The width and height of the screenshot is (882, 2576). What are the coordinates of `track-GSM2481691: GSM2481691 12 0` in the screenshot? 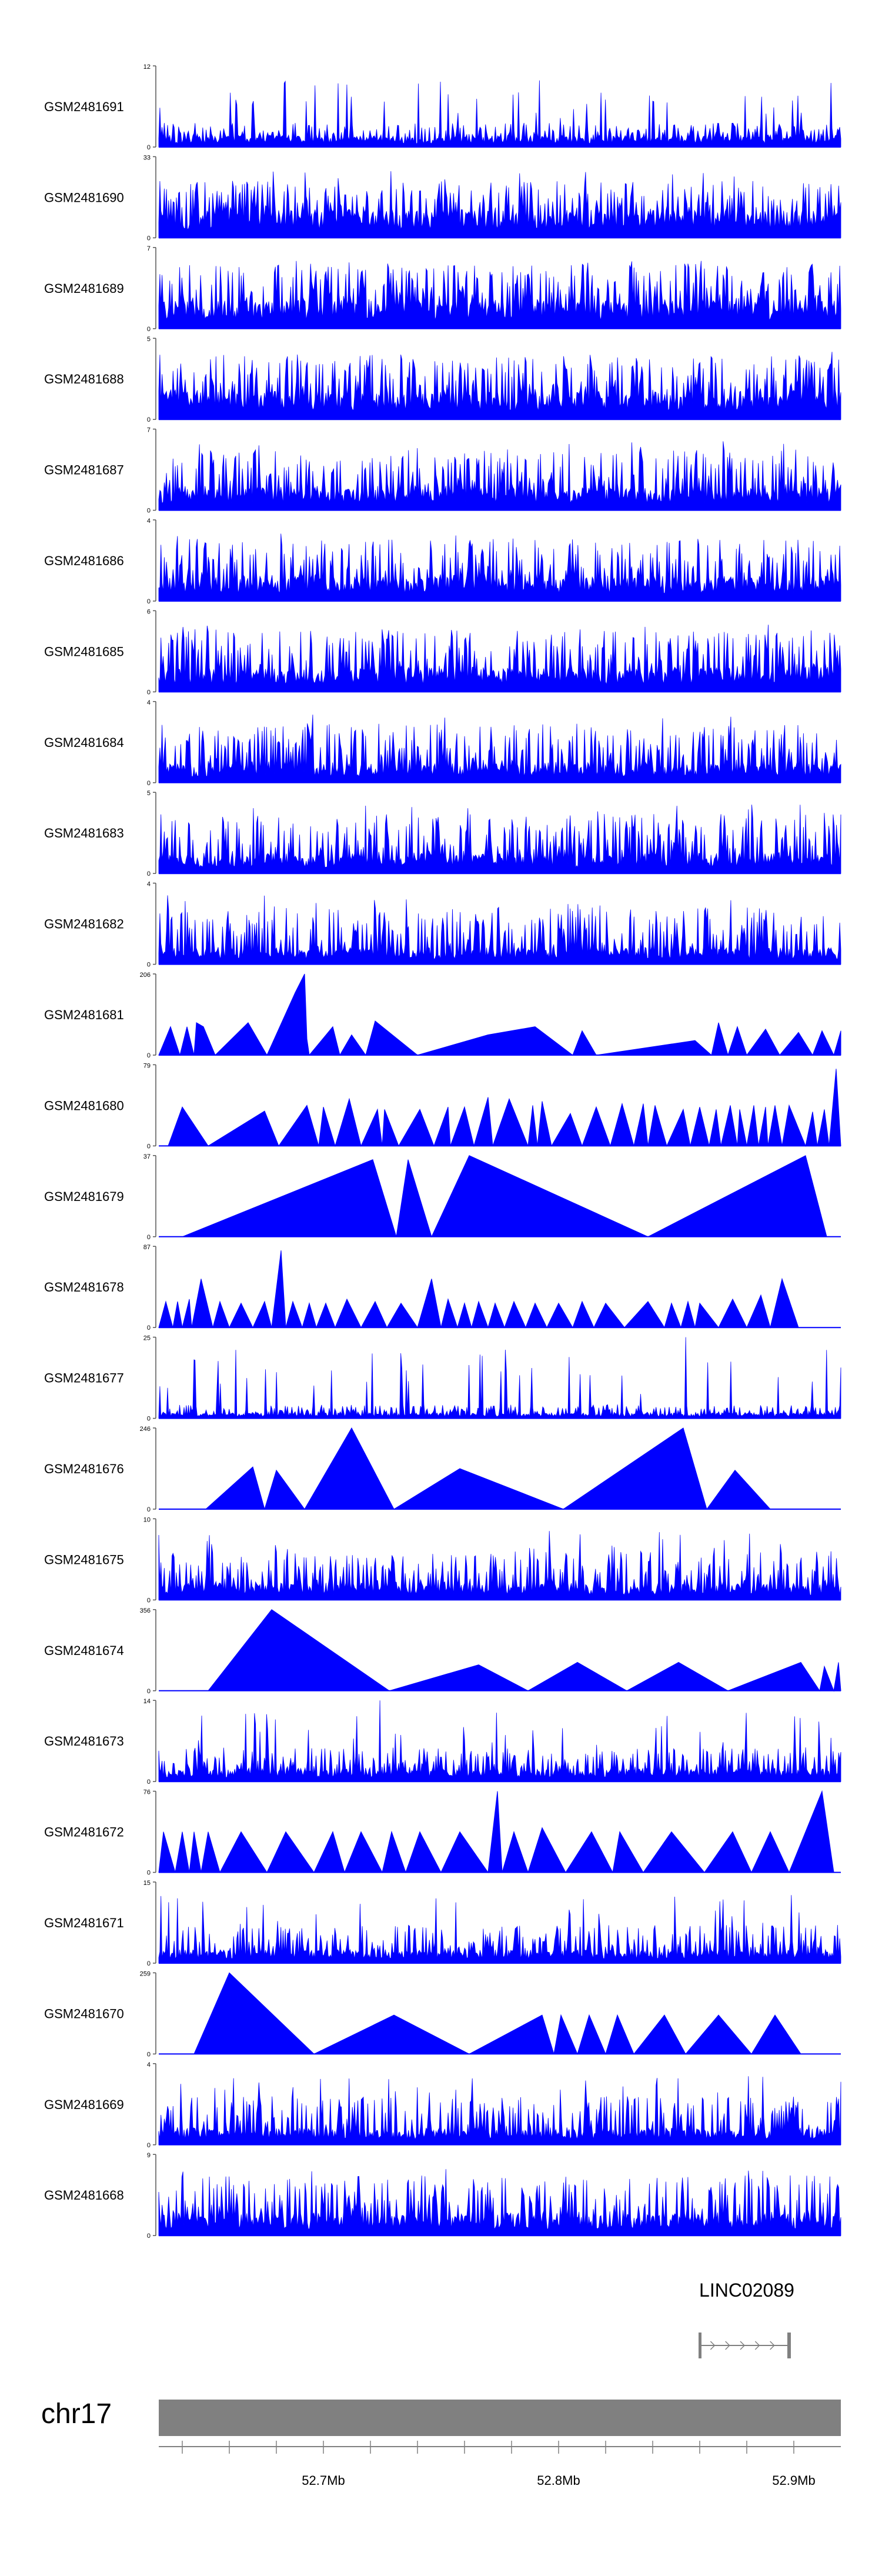 It's located at (442, 107).